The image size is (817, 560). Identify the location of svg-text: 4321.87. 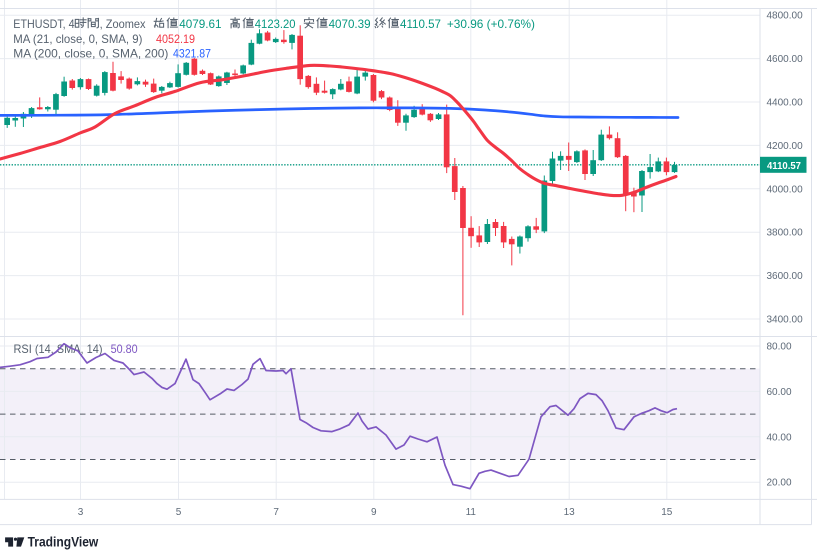
(192, 54).